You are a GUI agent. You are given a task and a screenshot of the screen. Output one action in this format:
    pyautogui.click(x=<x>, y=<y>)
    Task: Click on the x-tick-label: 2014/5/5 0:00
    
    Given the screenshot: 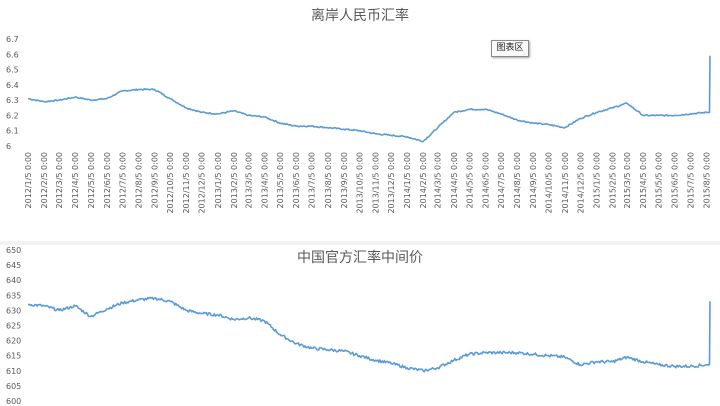 What is the action you would take?
    pyautogui.click(x=469, y=180)
    